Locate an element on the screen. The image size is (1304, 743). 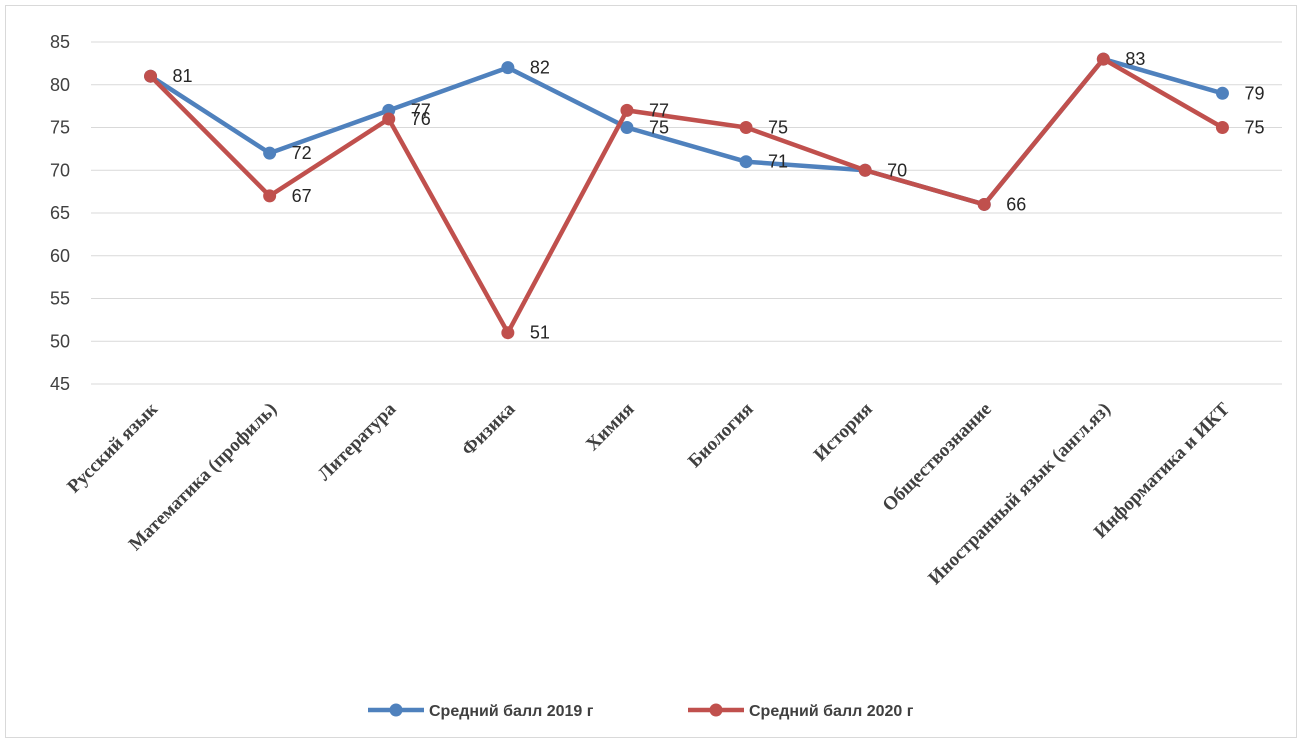
y-tick-label: 75 is located at coordinates (60, 128).